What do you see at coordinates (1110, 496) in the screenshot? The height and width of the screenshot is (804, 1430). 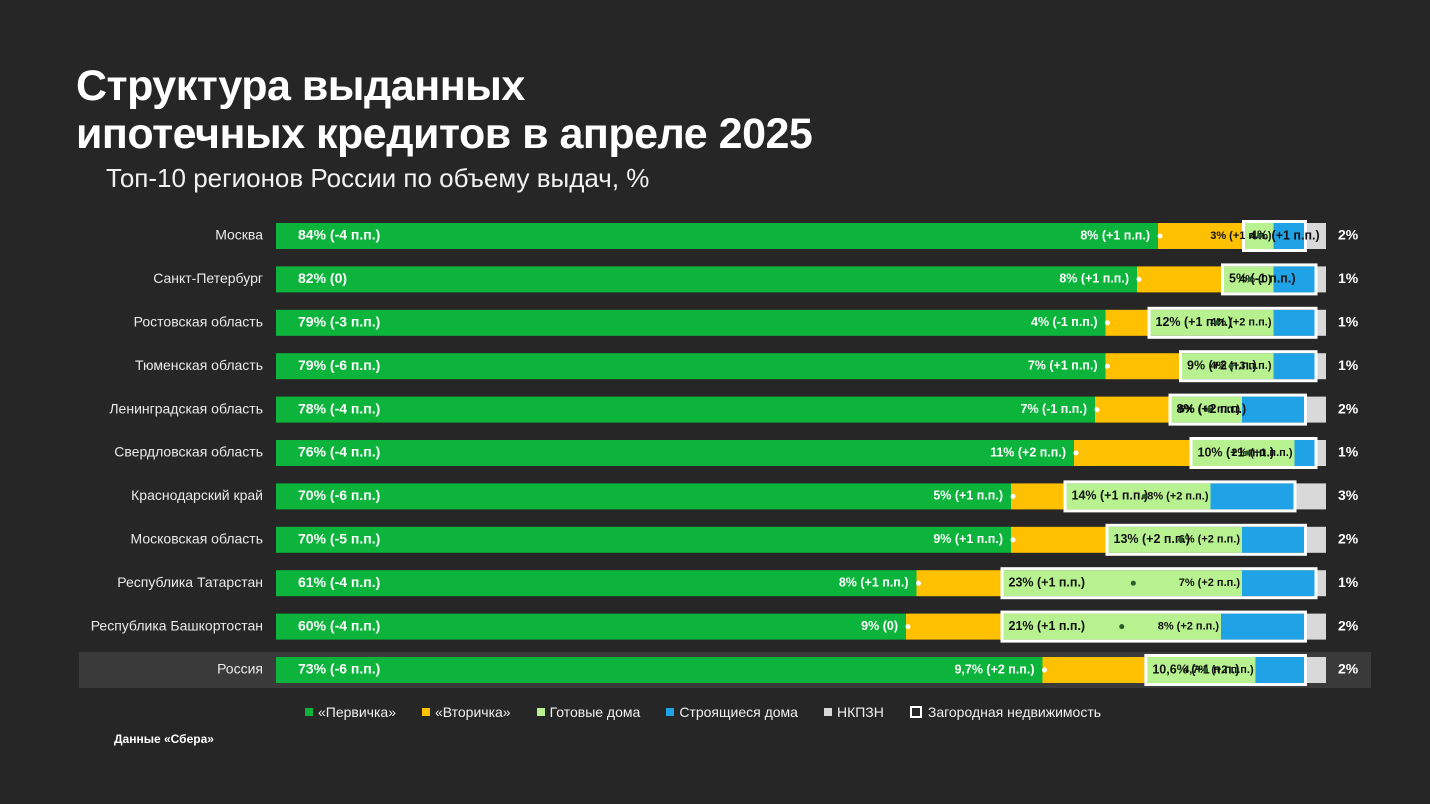 I see `data-label-country-house: 14% (+1 п.п.)` at bounding box center [1110, 496].